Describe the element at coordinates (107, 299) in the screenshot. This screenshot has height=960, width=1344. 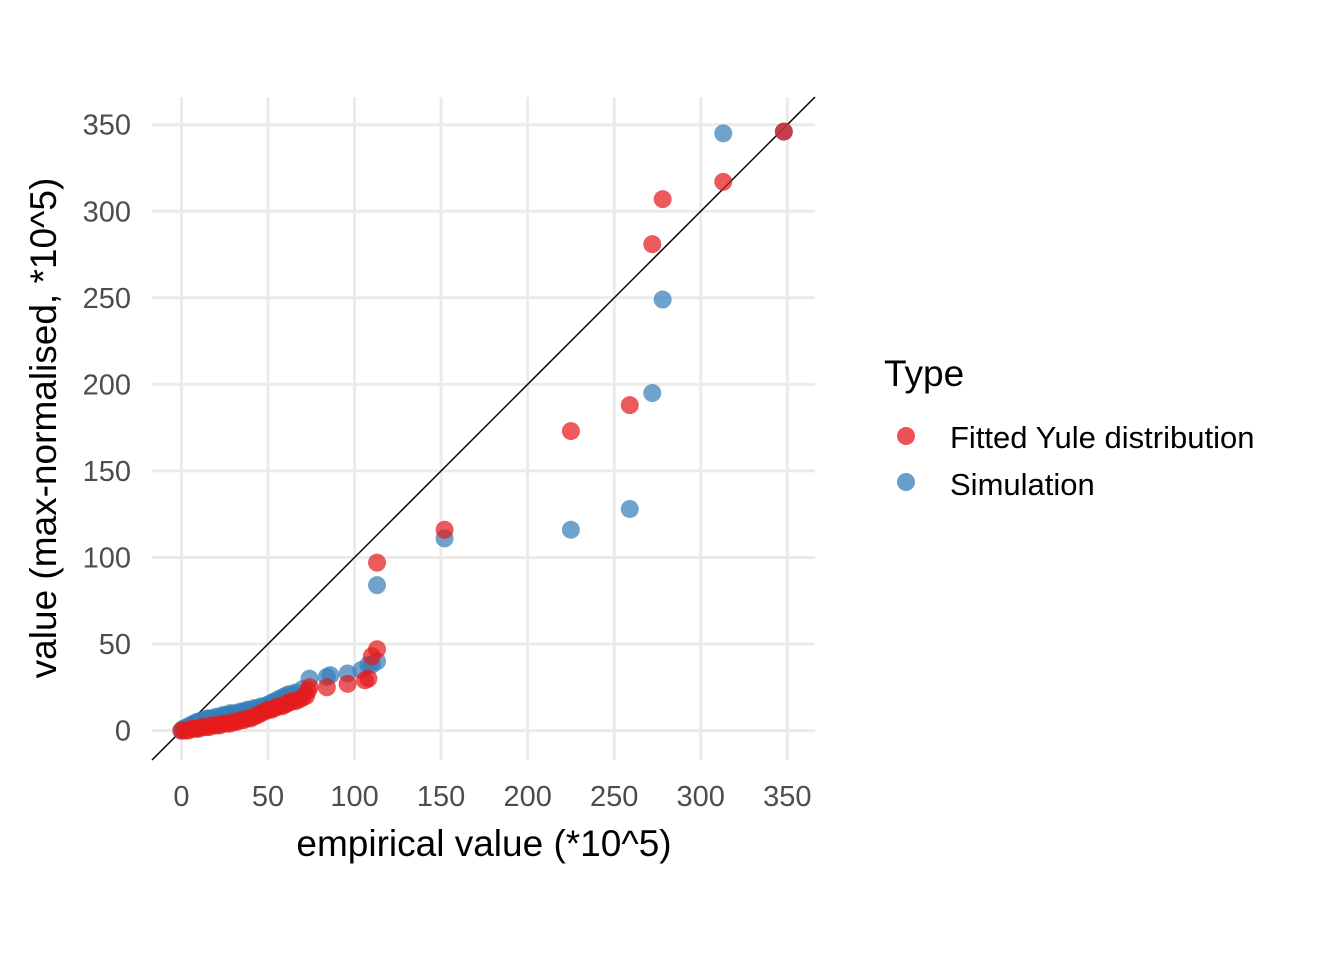
I see `y-tick-label: 250` at that location.